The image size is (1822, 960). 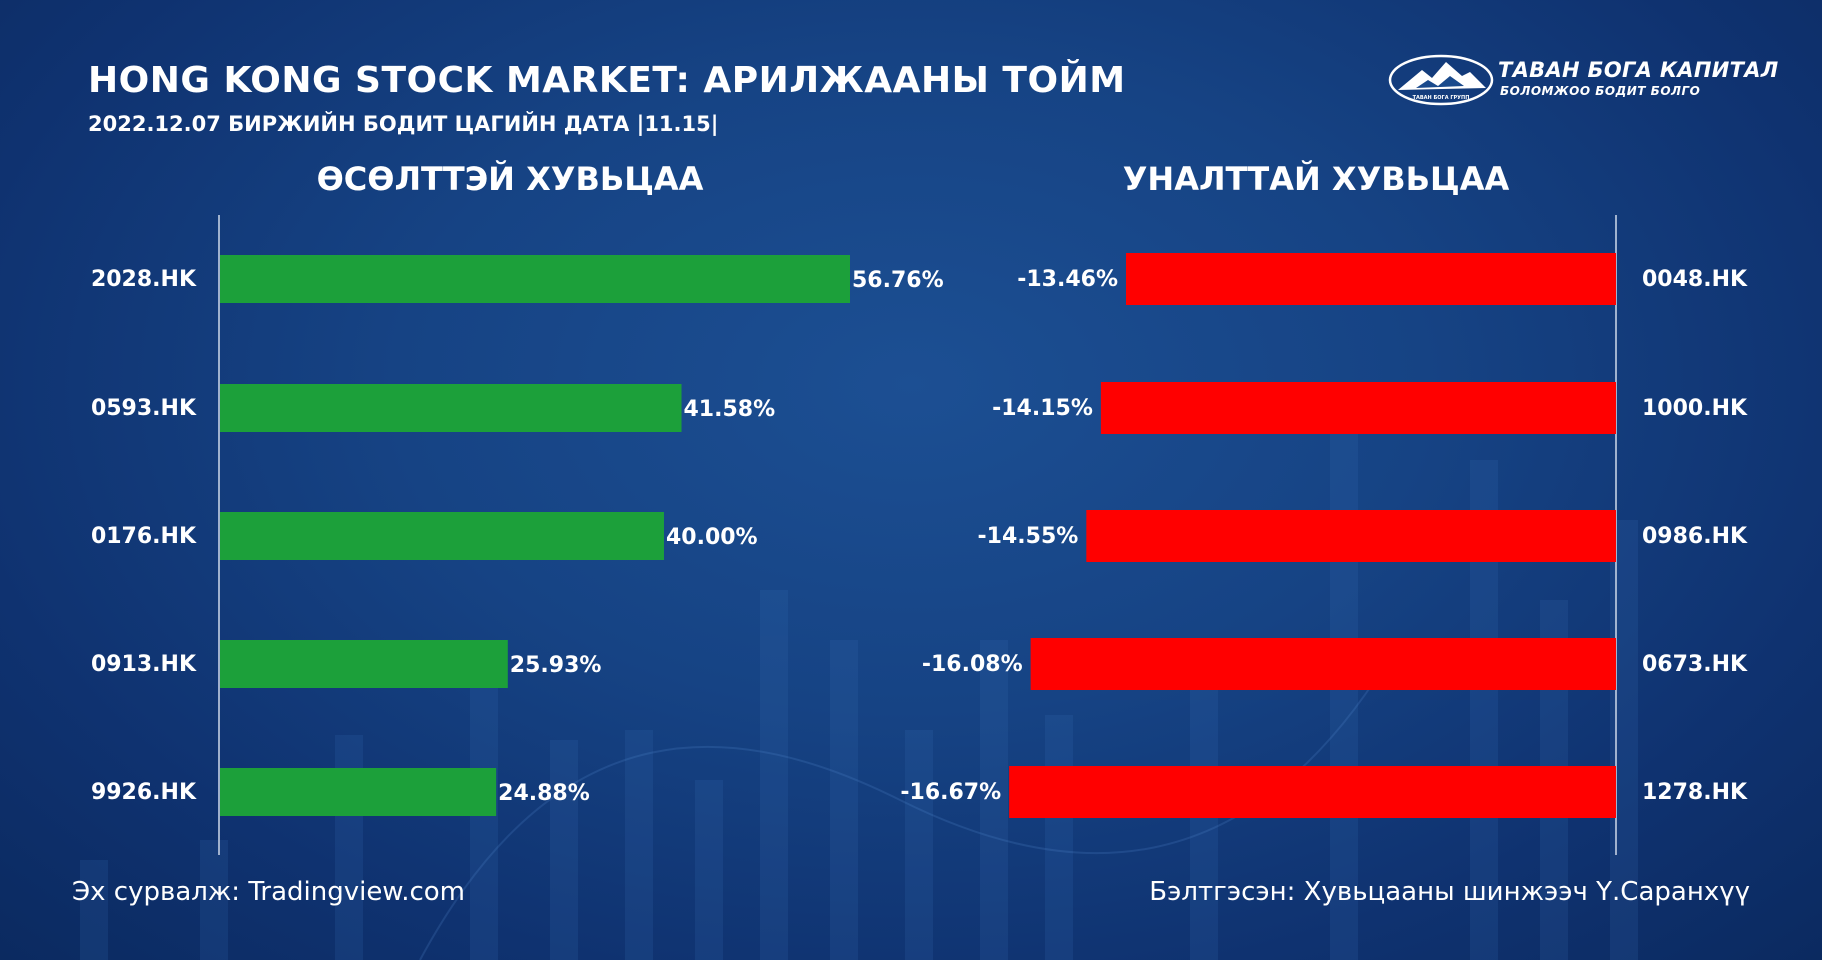 I want to click on logo-name: ТАВАН БОГА КАПИТАЛ, so click(x=1638, y=70).